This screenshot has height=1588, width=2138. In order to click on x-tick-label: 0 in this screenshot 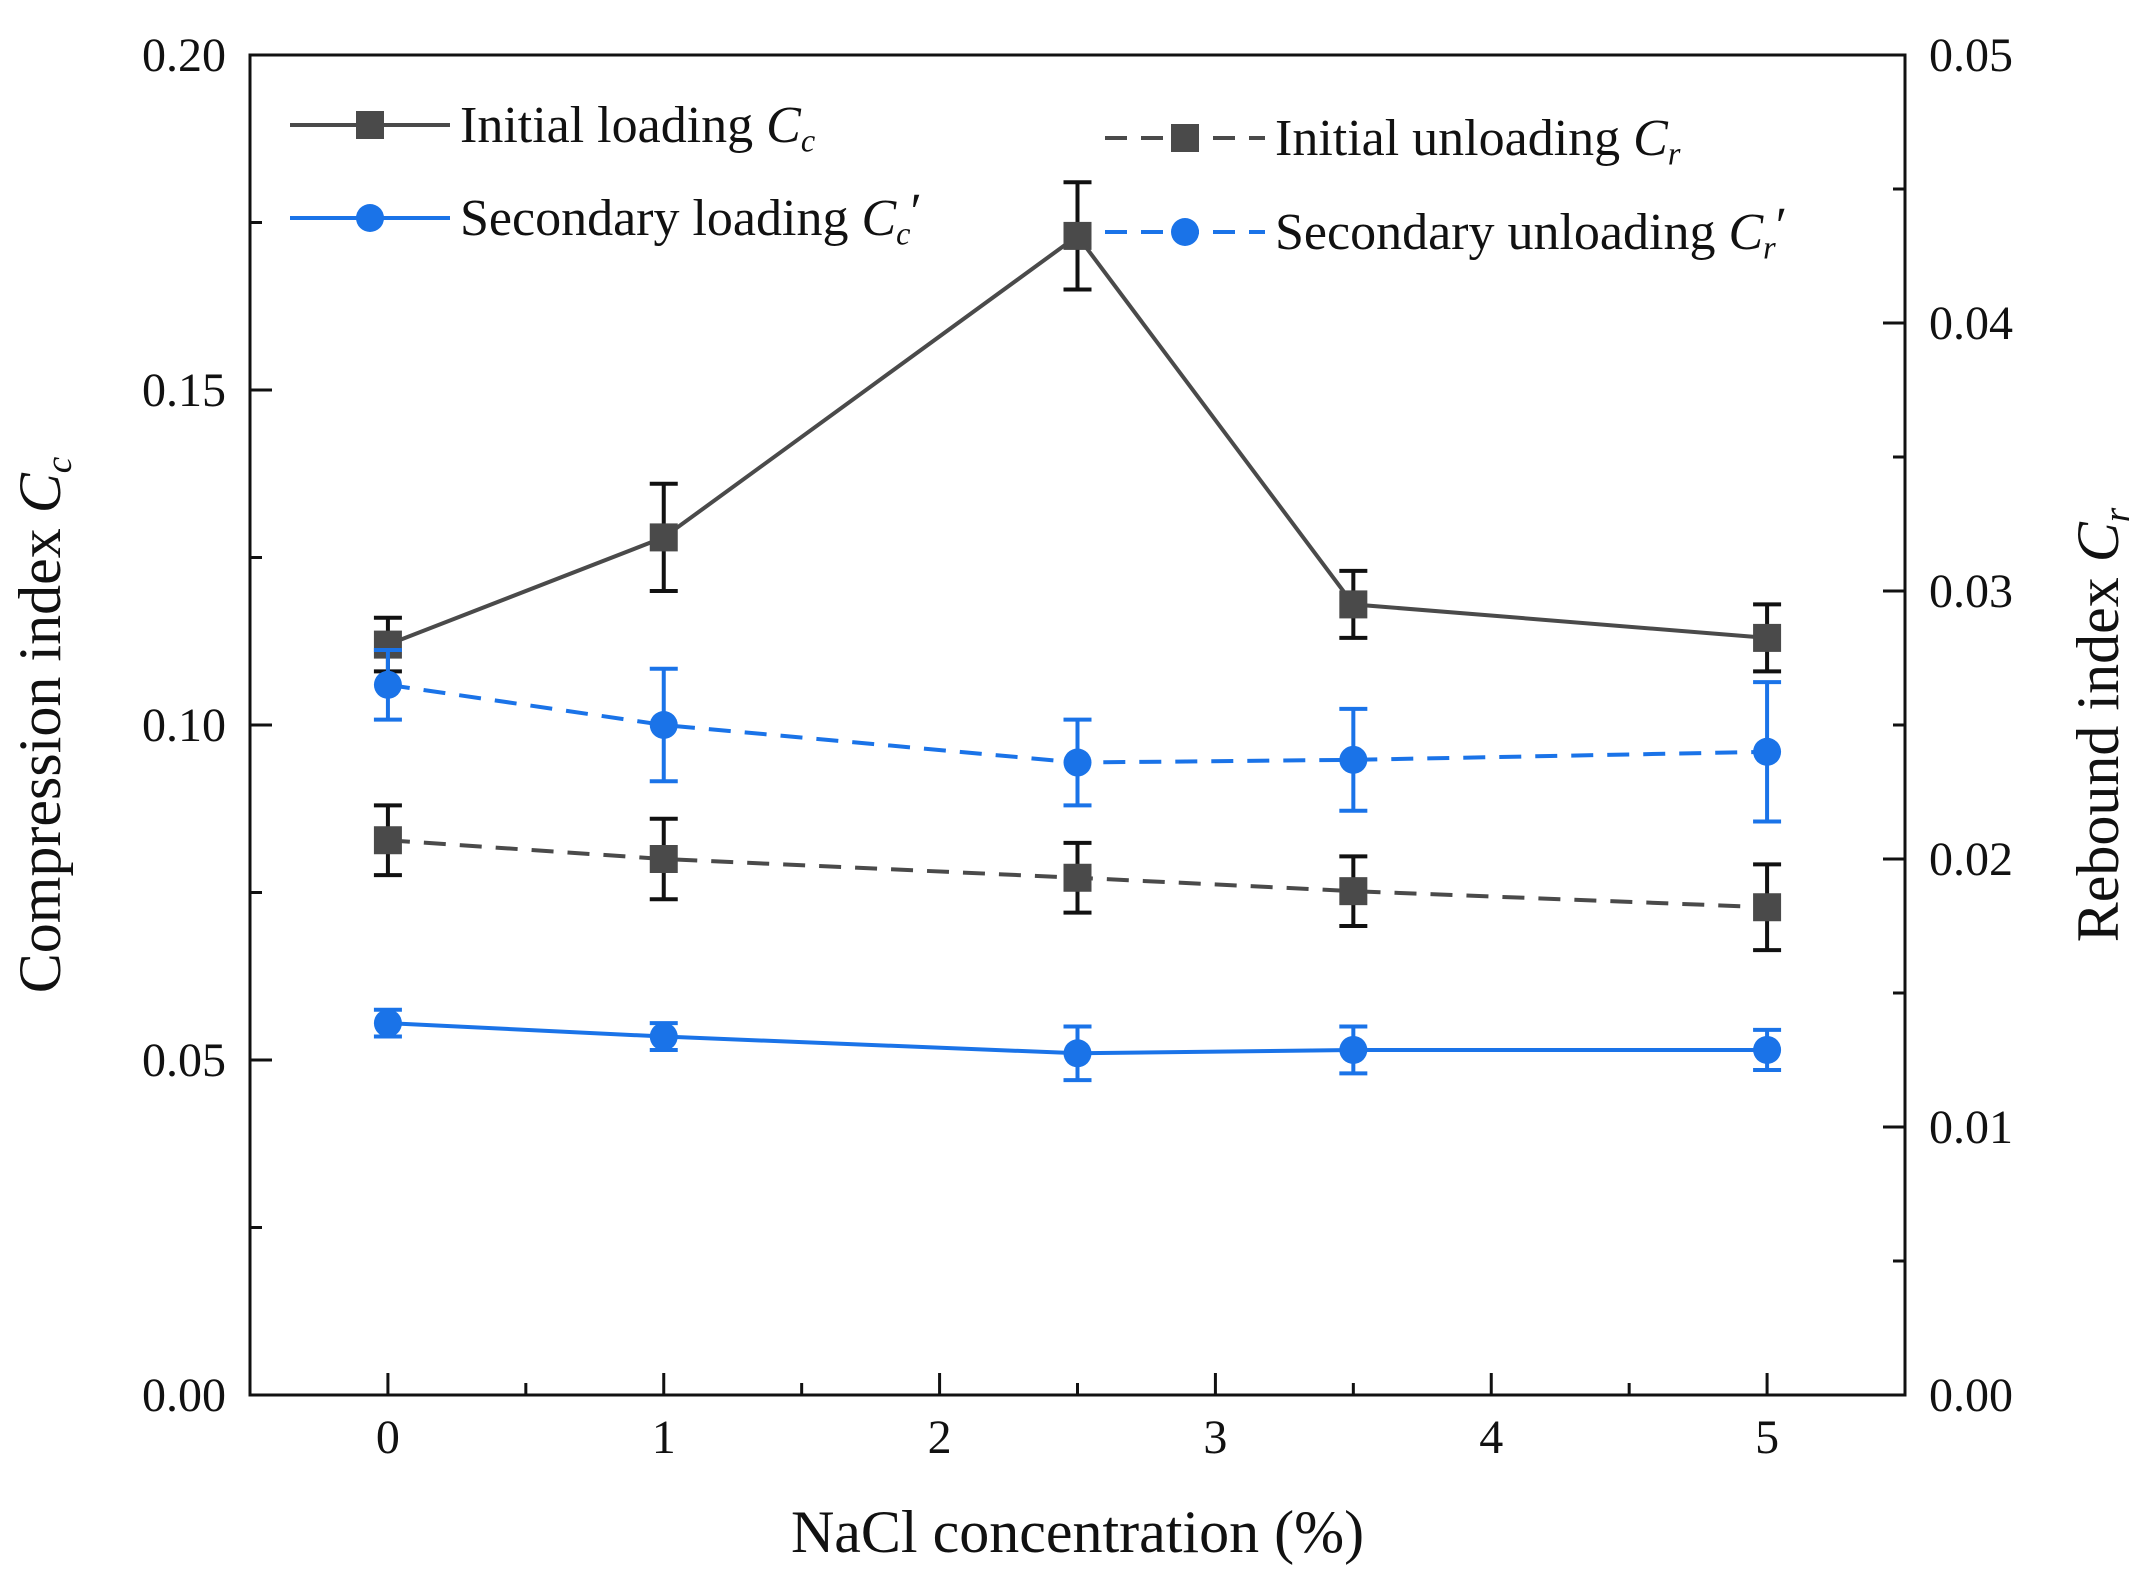, I will do `click(388, 1437)`.